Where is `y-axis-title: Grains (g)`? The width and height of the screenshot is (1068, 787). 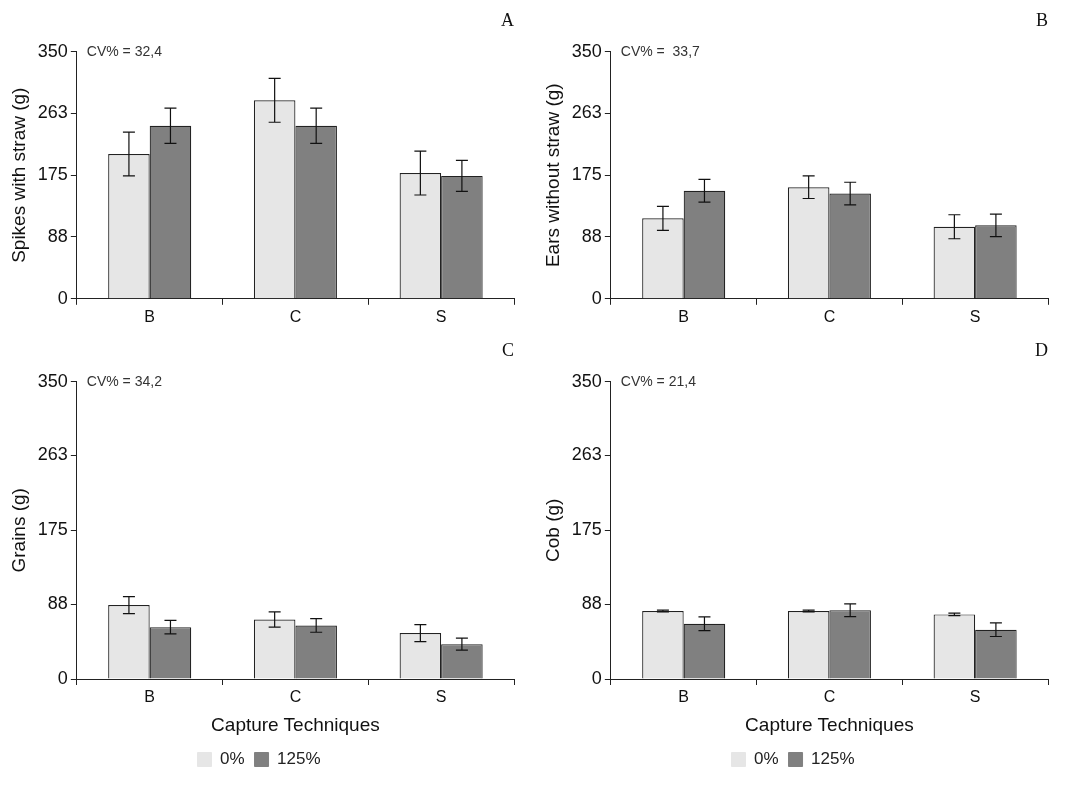
y-axis-title: Grains (g) is located at coordinates (18, 530).